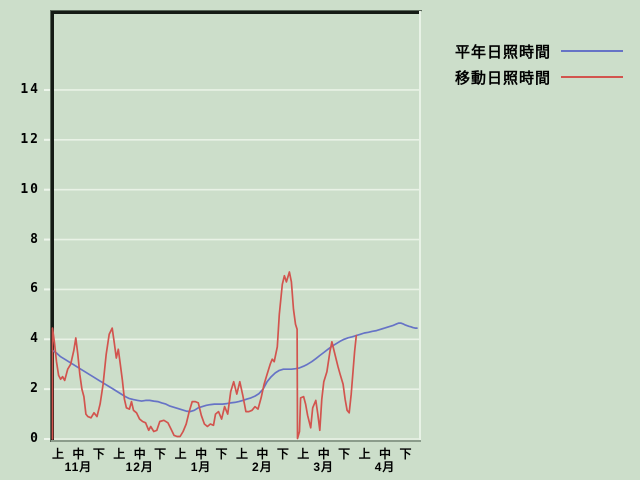  I want to click on legend-line-sample-moving, so click(592, 77).